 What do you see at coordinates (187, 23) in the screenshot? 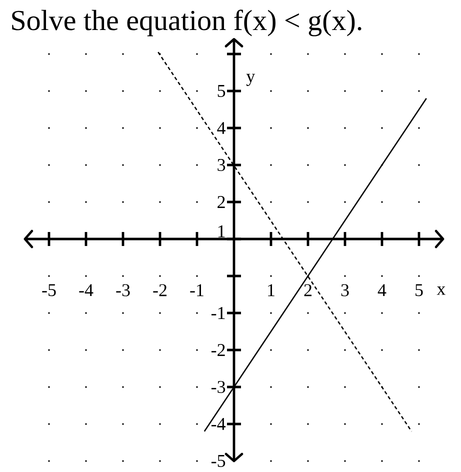
I see `chart-title: Solve the equation f(x) < g(x).` at bounding box center [187, 23].